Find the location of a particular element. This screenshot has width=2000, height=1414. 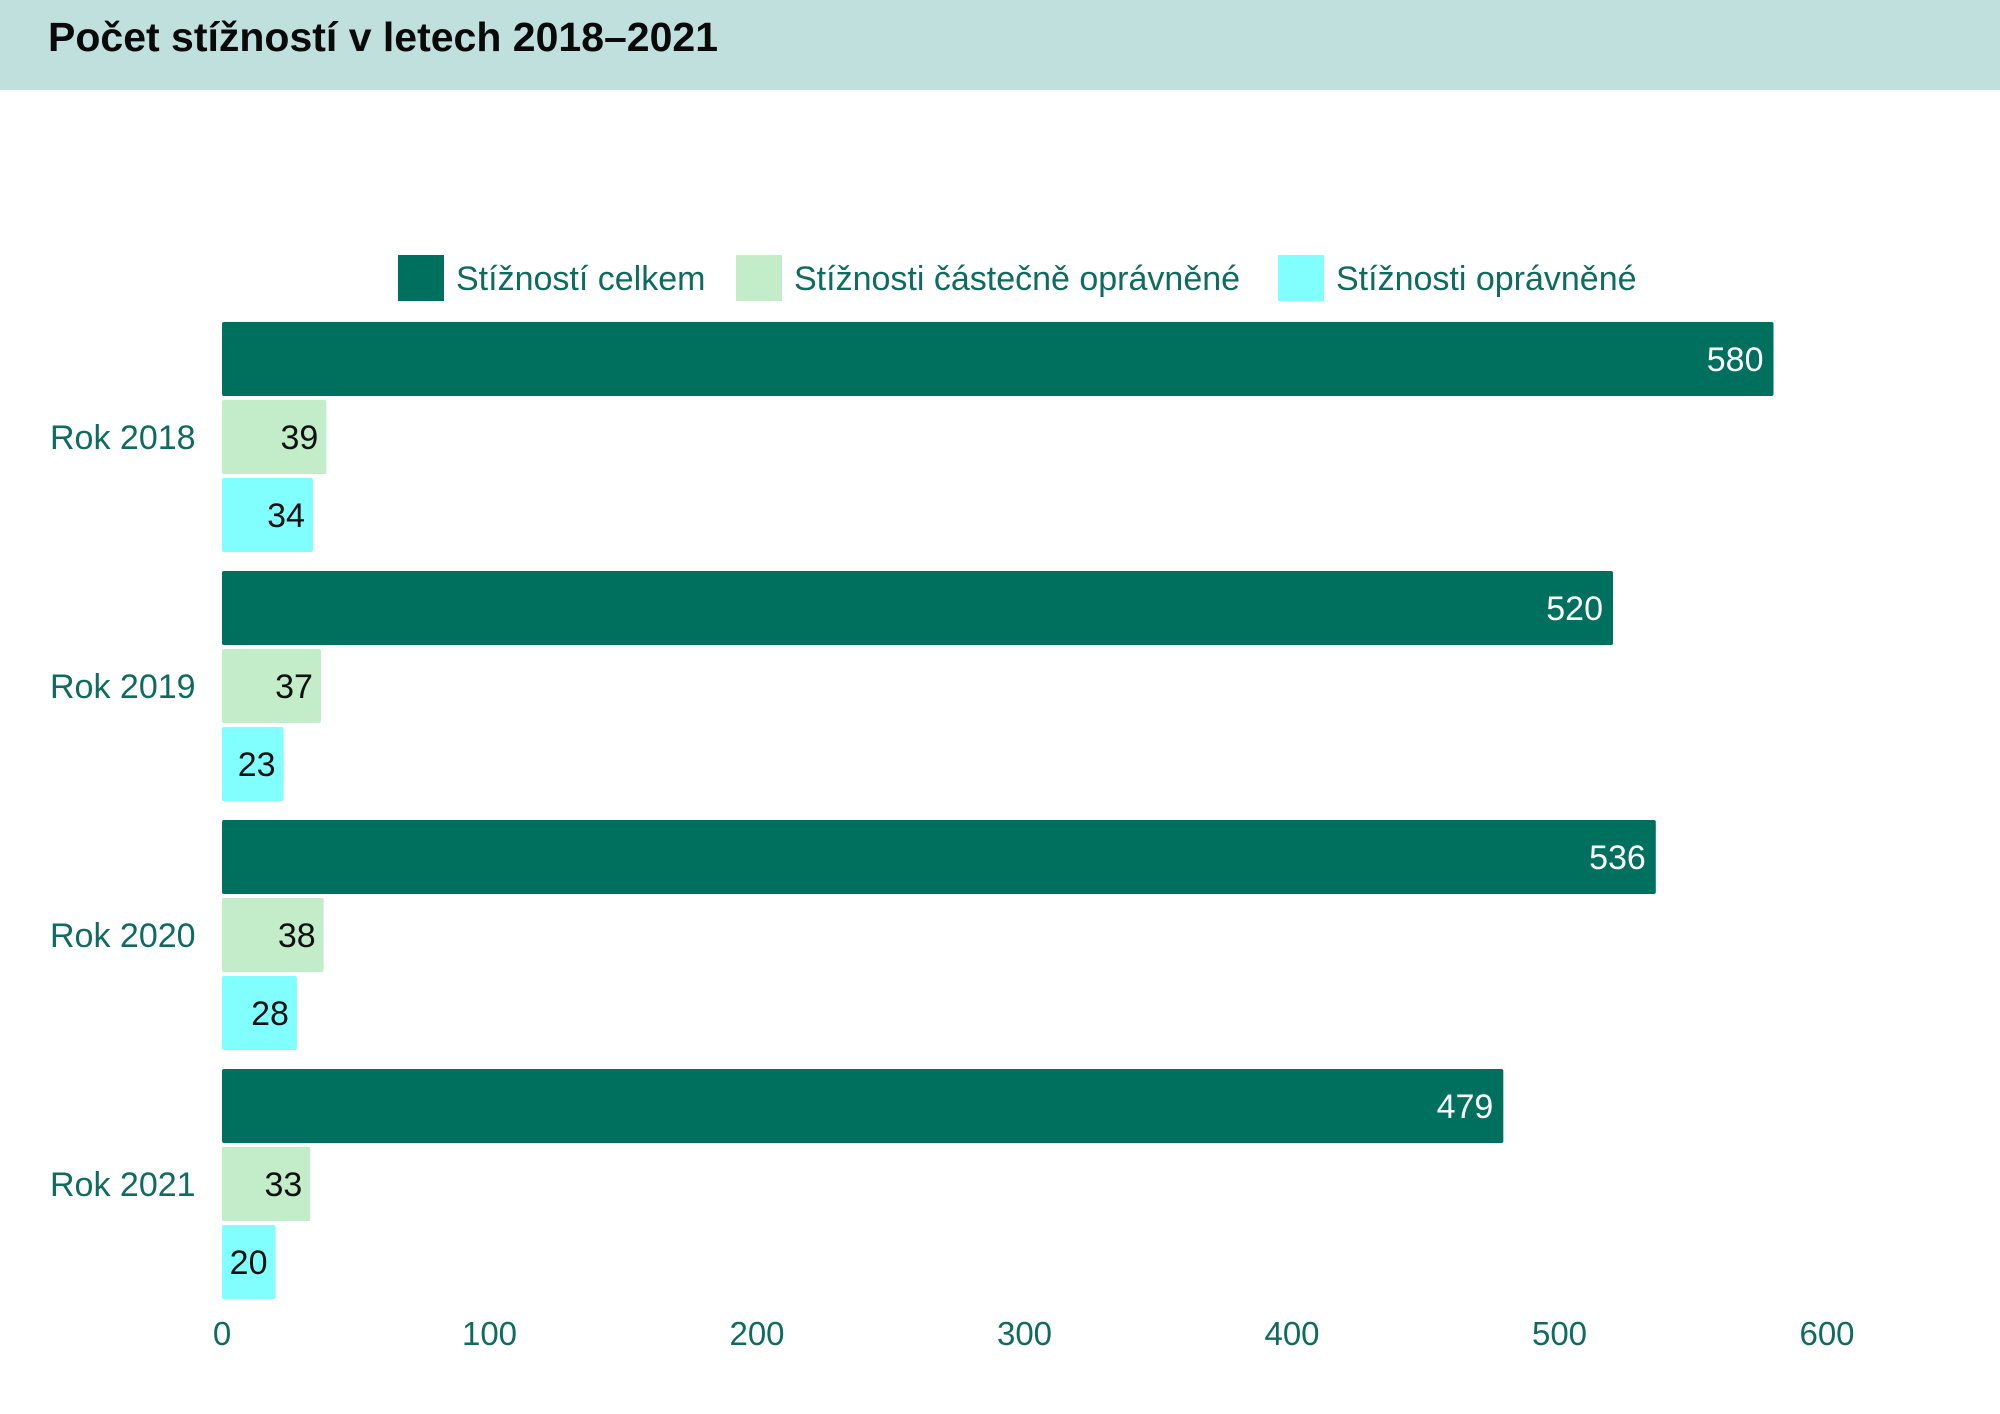

bar-3-rok-2018 is located at coordinates (267, 515).